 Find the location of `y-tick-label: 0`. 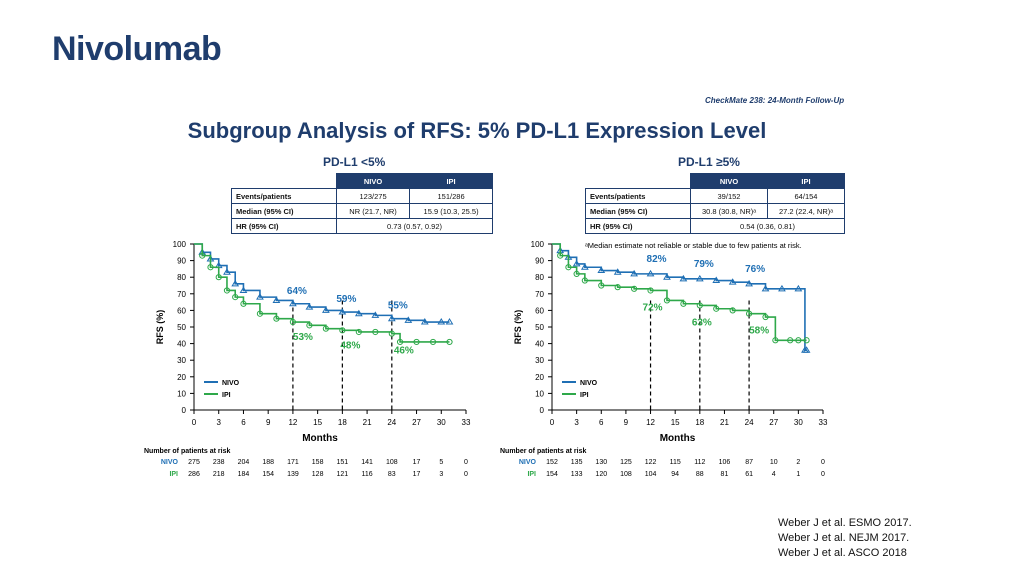

y-tick-label: 0 is located at coordinates (184, 410).